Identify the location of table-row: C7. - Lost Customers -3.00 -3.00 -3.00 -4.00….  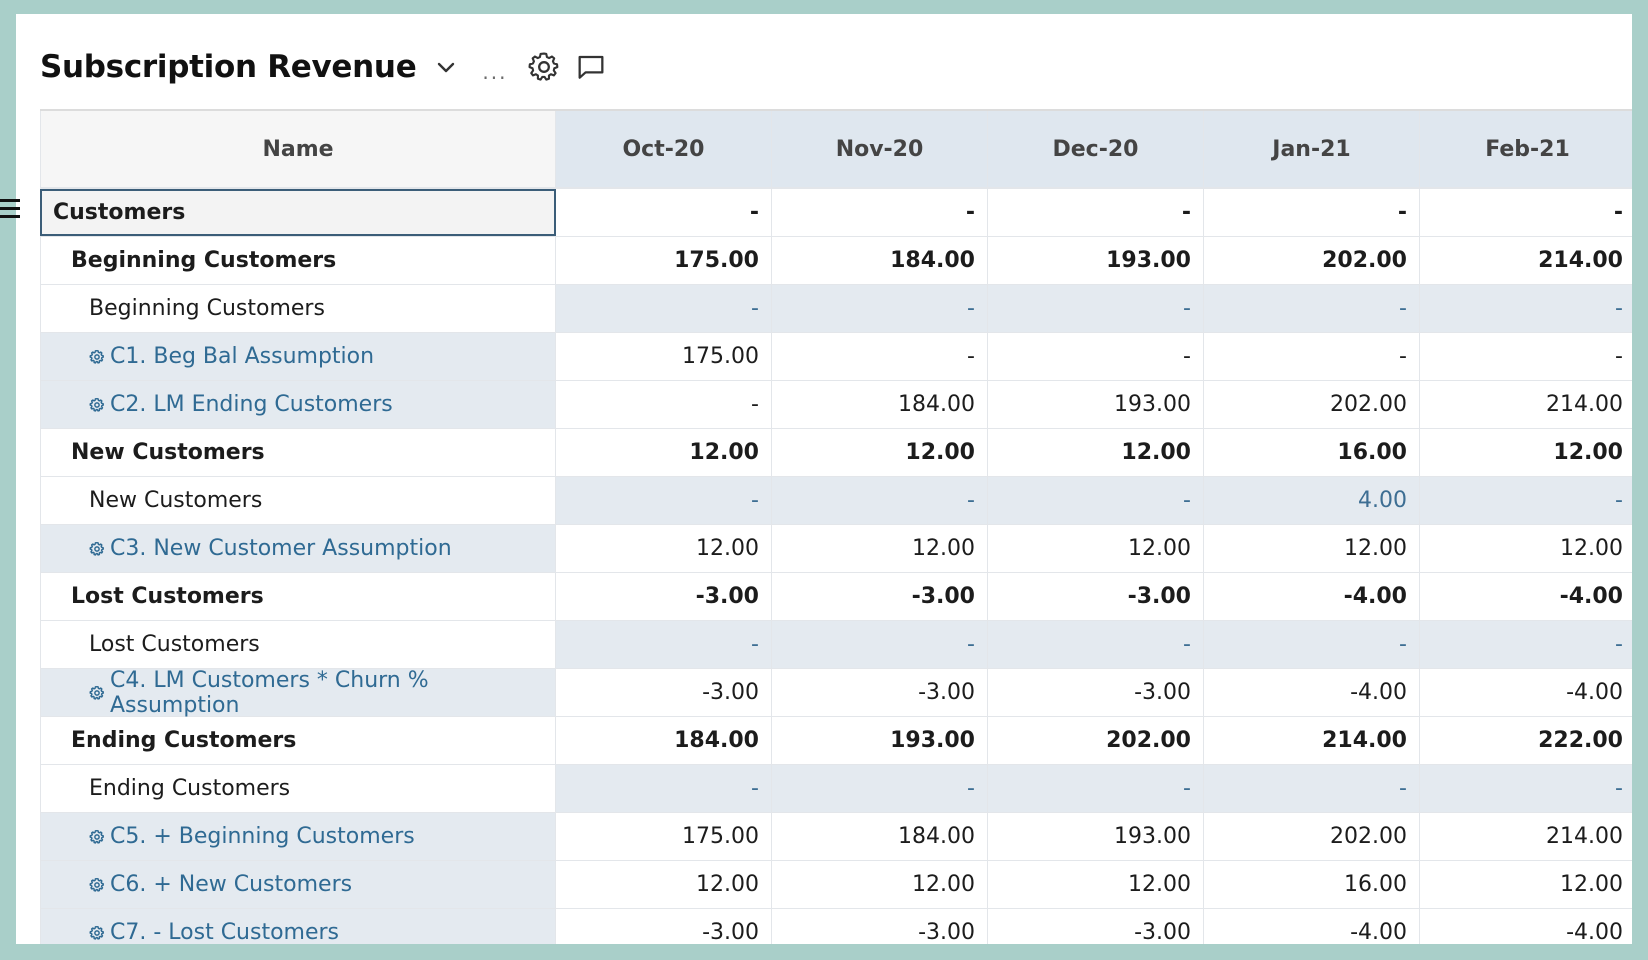
(836, 926).